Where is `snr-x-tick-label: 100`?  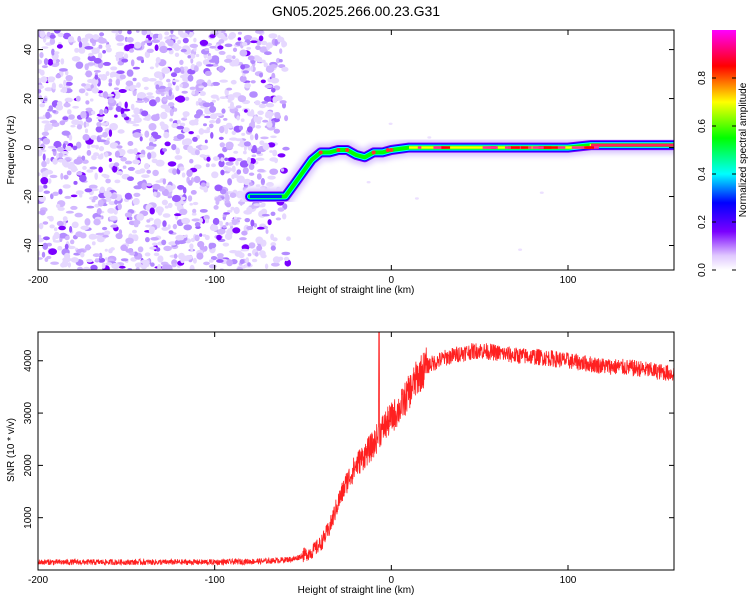 snr-x-tick-label: 100 is located at coordinates (568, 580).